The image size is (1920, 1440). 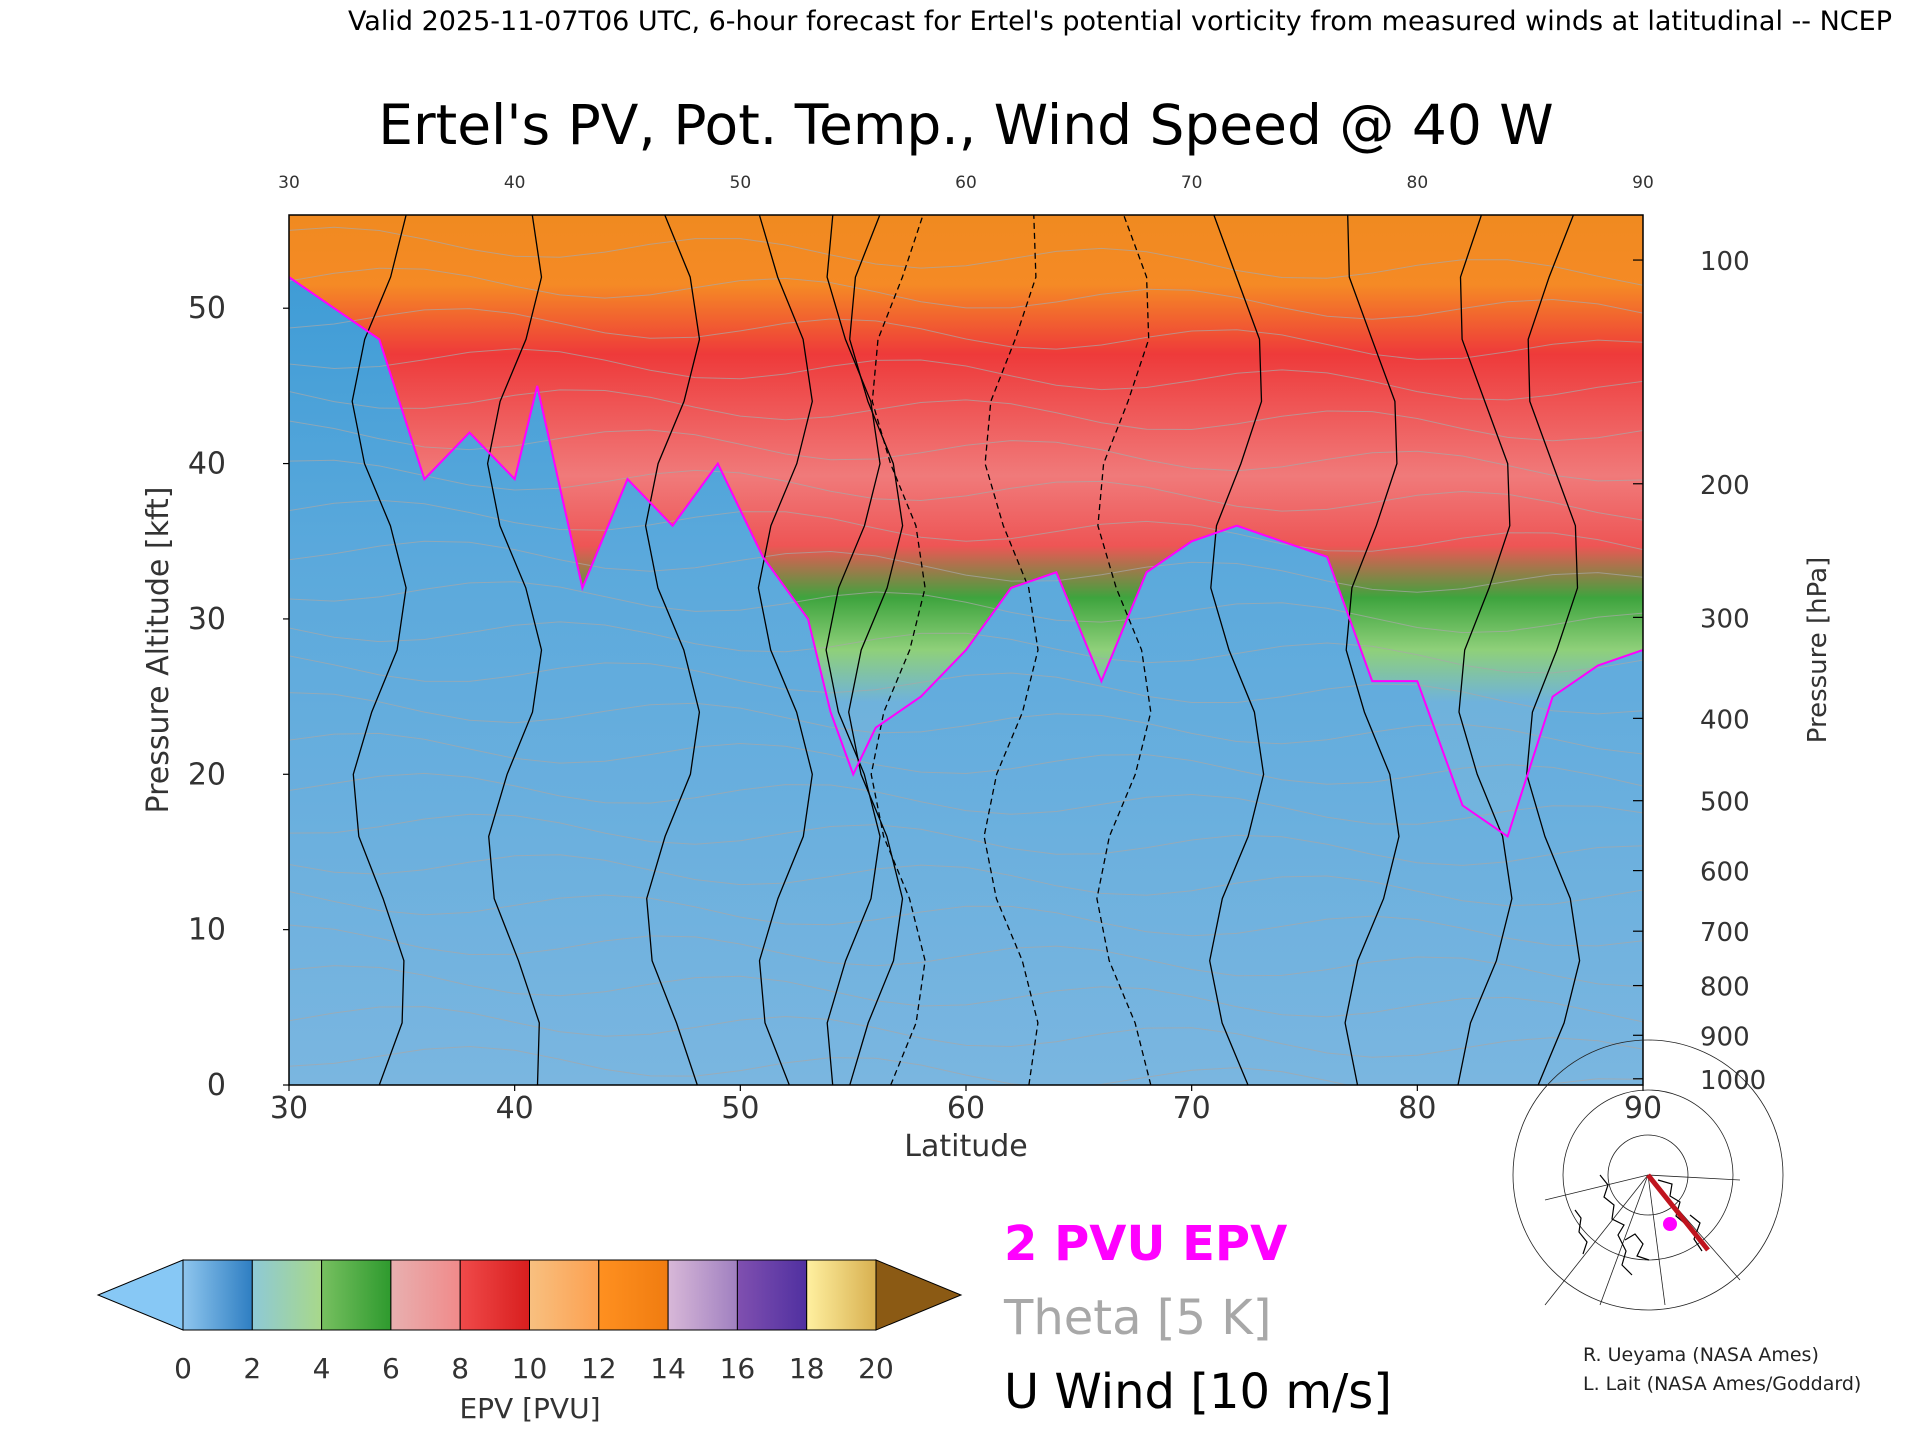 I want to click on colorbar-tick-label: 0, so click(x=183, y=1368).